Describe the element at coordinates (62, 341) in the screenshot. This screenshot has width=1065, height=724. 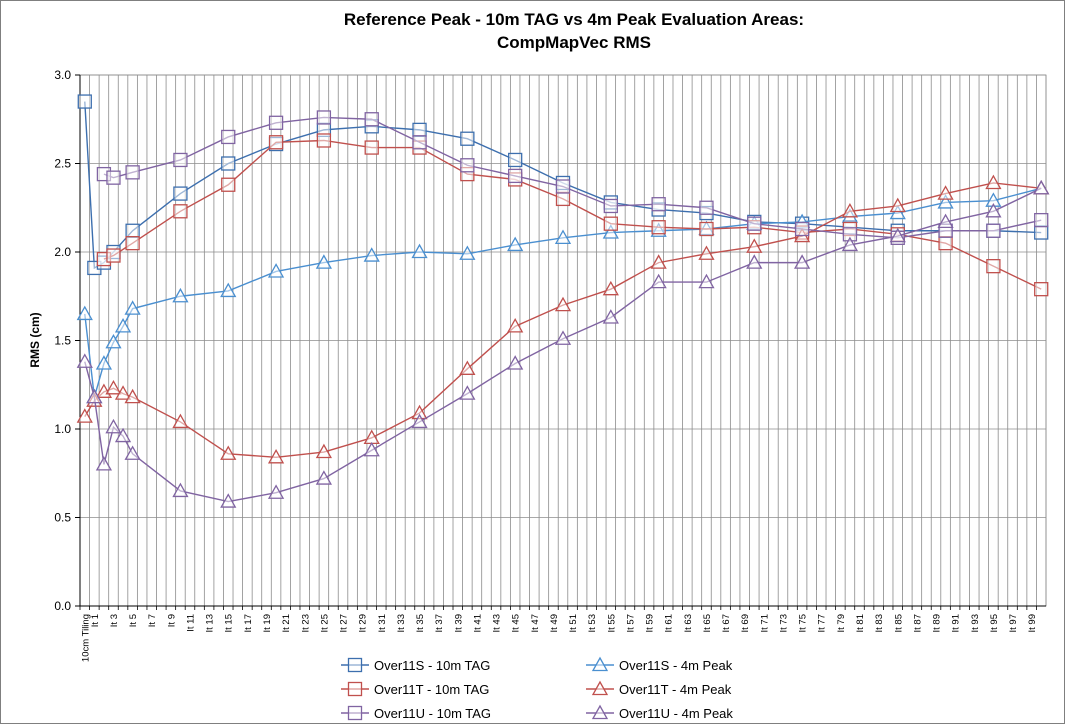
I see `y-tick-label: 1.5` at that location.